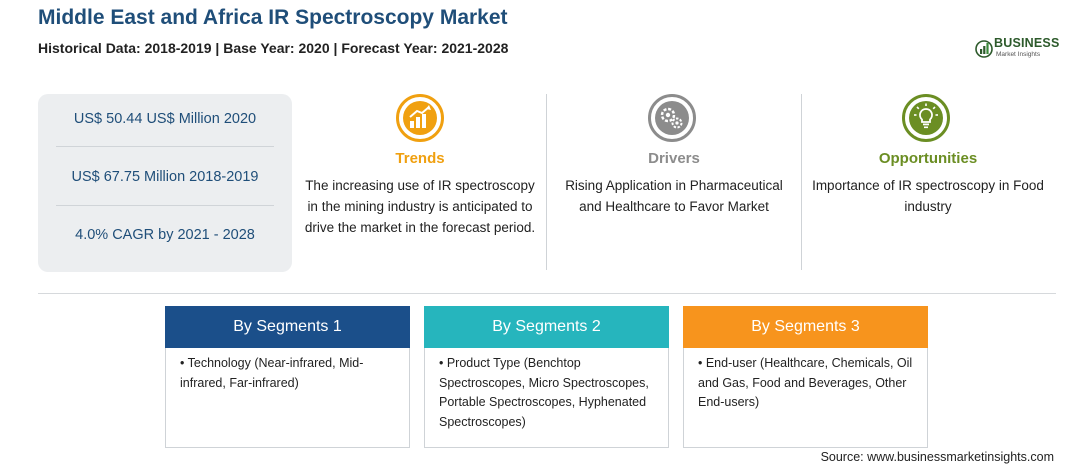 This screenshot has width=1092, height=466. Describe the element at coordinates (672, 118) in the screenshot. I see `gears-icon` at that location.